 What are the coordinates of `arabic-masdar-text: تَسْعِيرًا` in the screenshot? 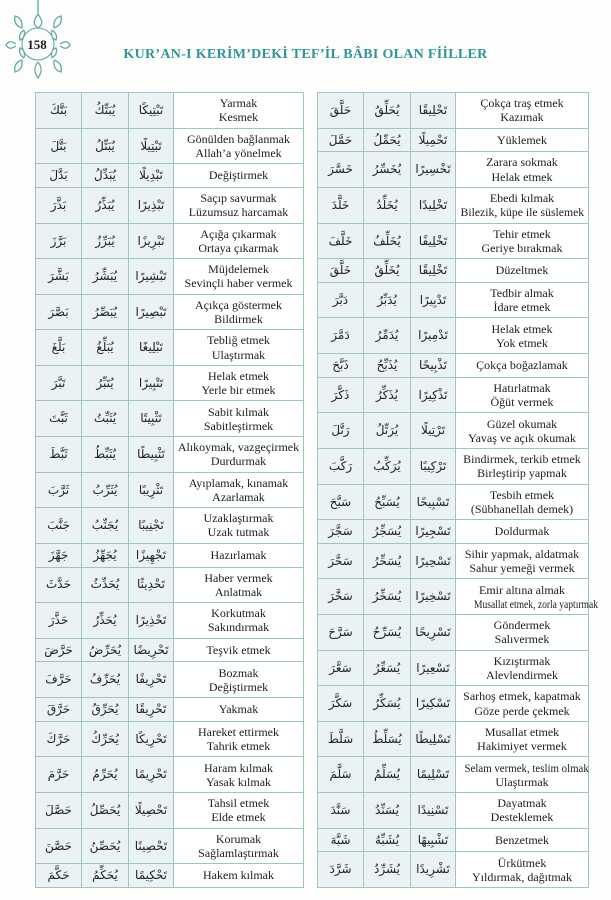 It's located at (433, 667).